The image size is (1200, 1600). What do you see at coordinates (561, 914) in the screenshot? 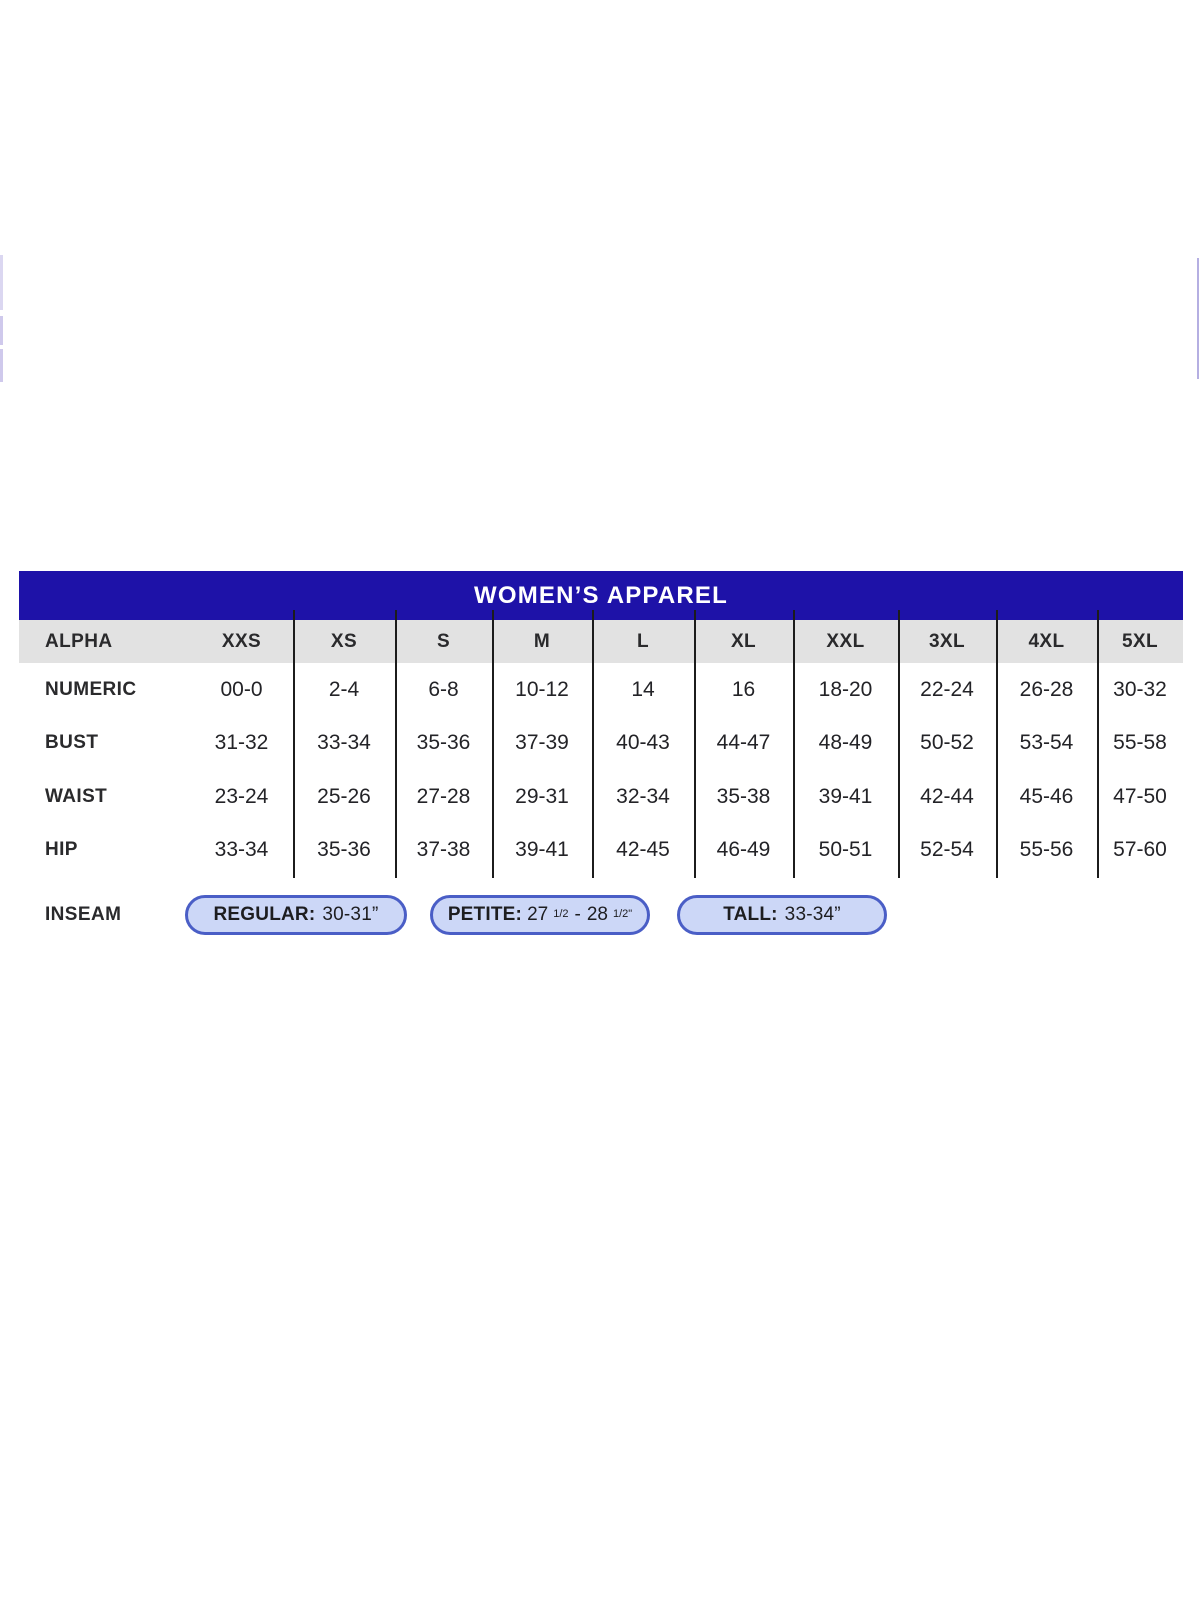
I see `pill-fraction: 1/2` at bounding box center [561, 914].